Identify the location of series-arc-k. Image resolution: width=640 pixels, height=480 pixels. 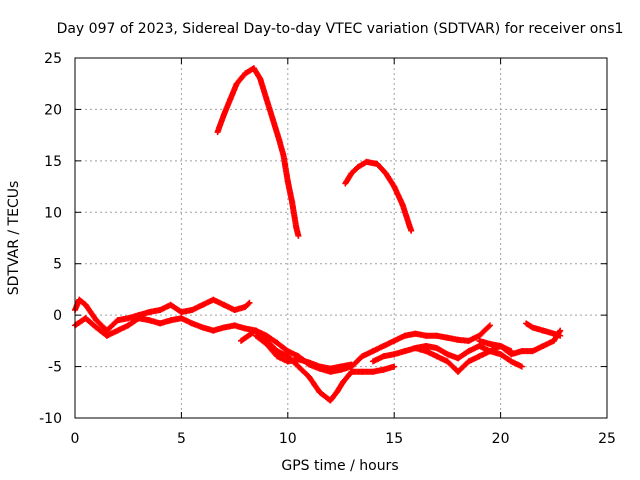
(378, 196).